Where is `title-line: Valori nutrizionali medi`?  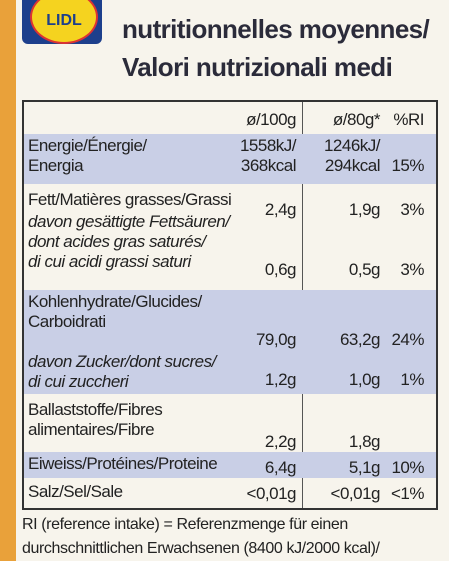
title-line: Valori nutrizionali medi is located at coordinates (257, 67).